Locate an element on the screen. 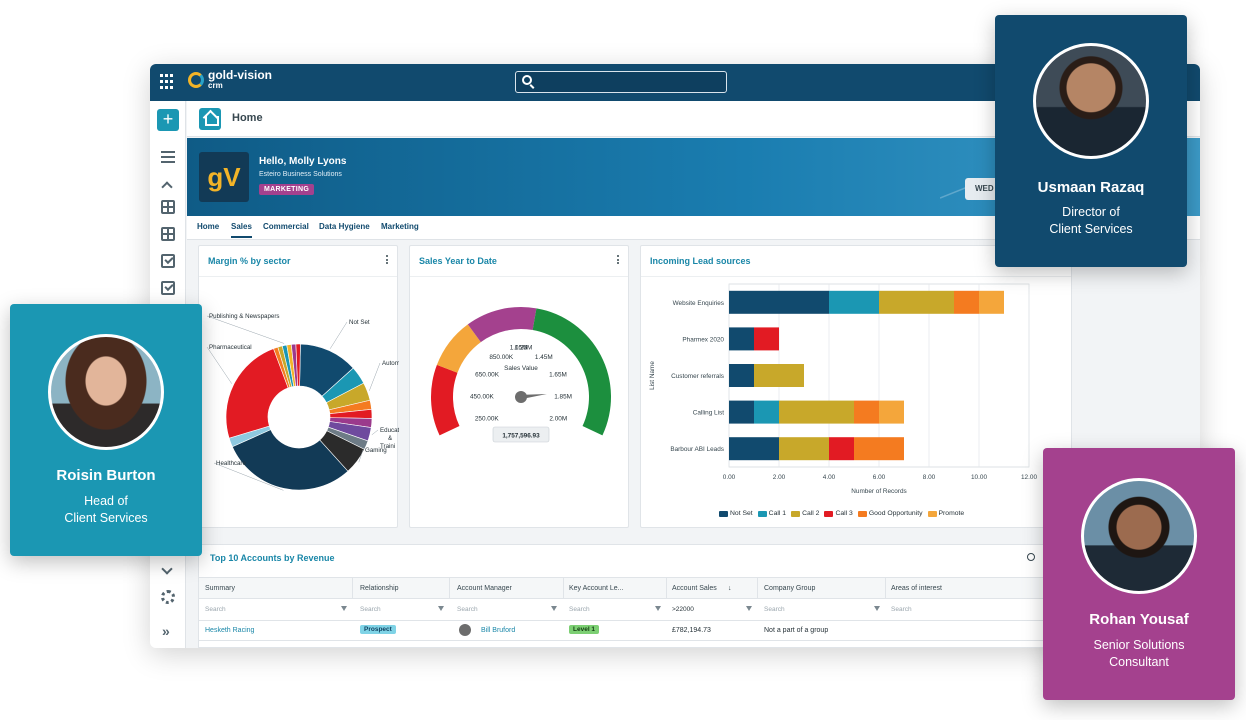 The width and height of the screenshot is (1246, 720). y-tick-label: Calling List is located at coordinates (708, 413).